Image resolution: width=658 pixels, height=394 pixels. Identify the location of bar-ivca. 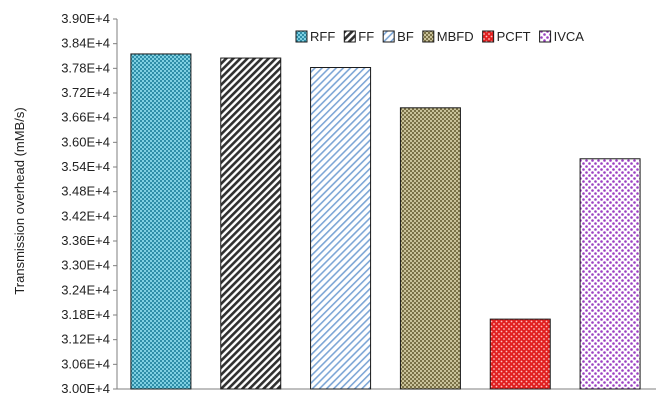
(610, 274).